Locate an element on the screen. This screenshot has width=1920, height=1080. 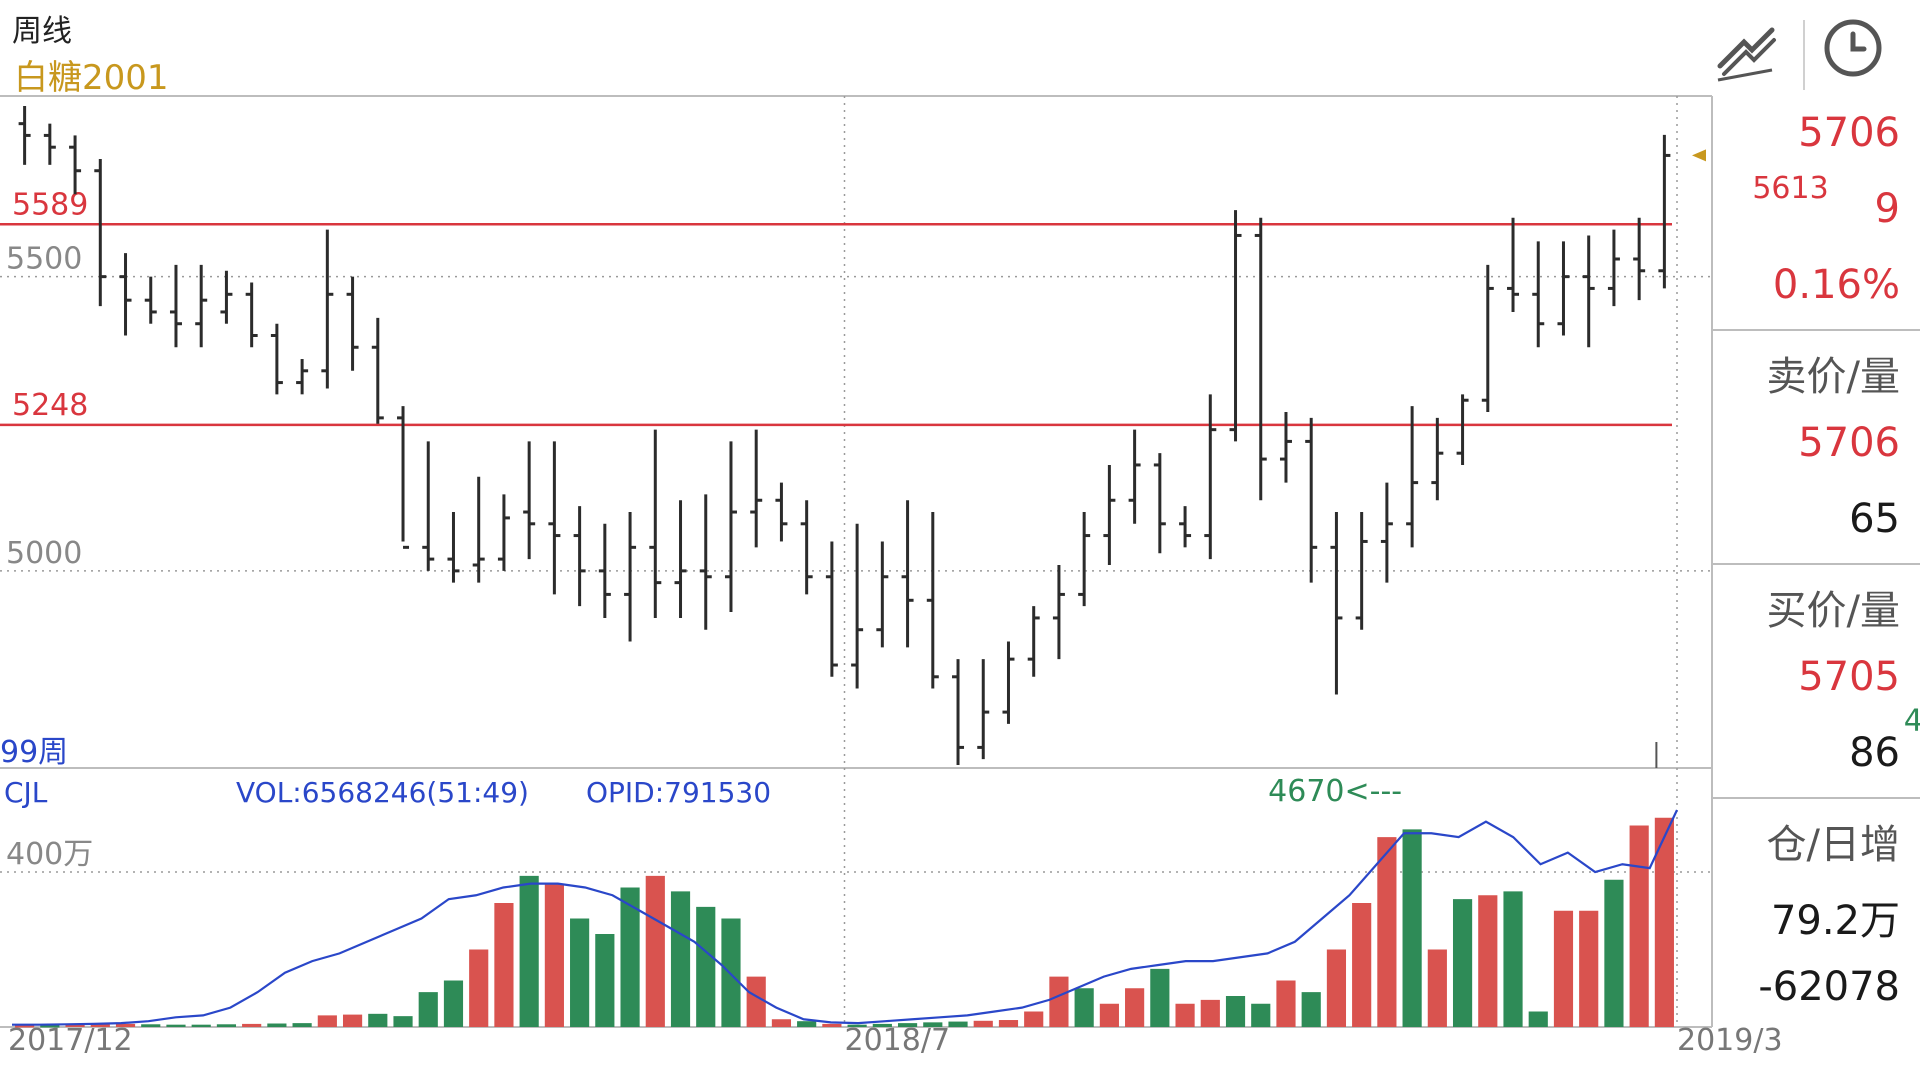
ask-label: 卖价/量 is located at coordinates (1833, 377).